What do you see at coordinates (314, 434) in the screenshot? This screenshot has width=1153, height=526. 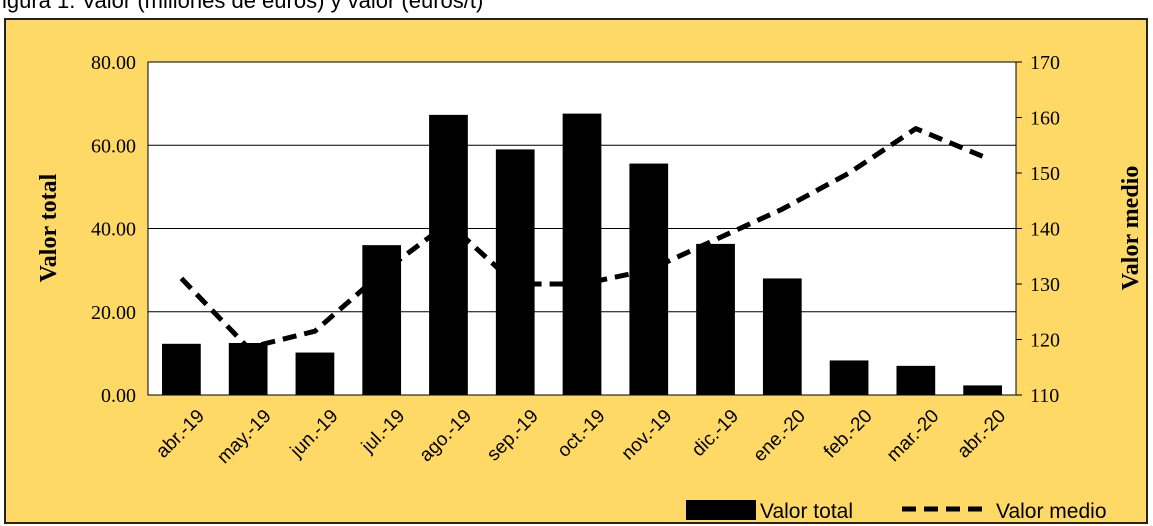 I see `x-tick-label: jun.-19` at bounding box center [314, 434].